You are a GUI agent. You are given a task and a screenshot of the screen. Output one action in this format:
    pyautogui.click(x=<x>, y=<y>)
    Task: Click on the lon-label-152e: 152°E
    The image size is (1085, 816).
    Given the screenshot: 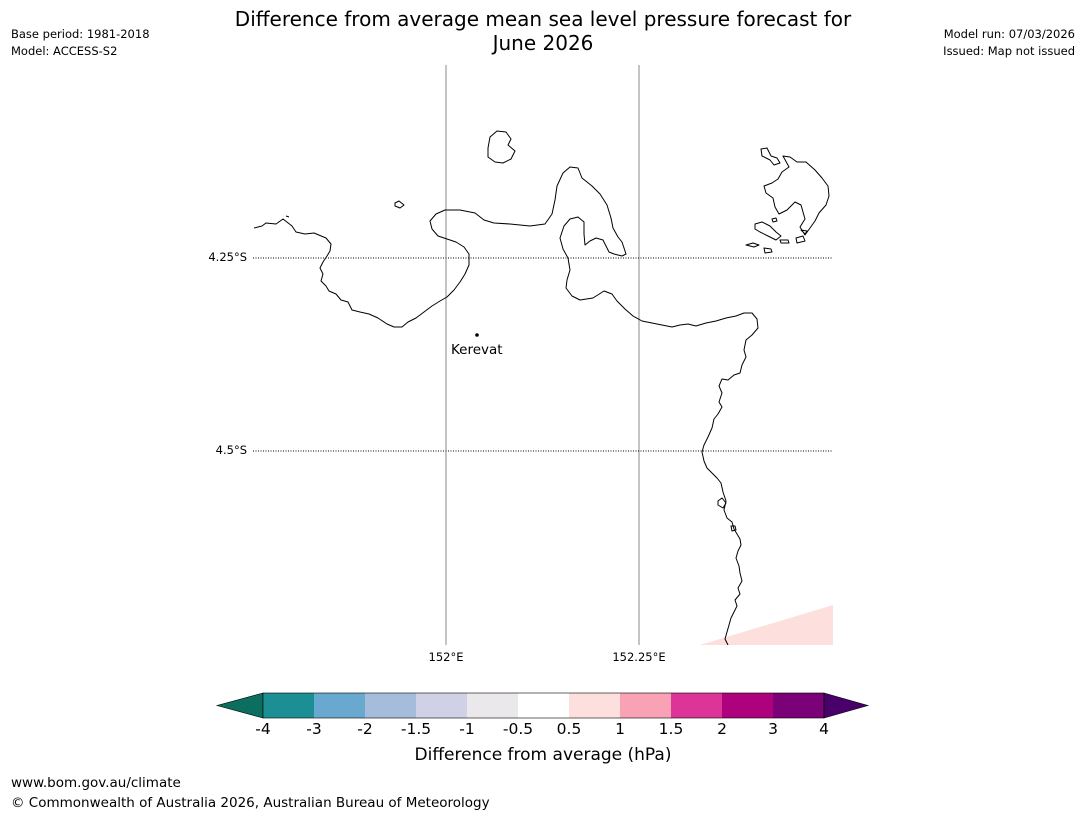 What is the action you would take?
    pyautogui.click(x=446, y=657)
    